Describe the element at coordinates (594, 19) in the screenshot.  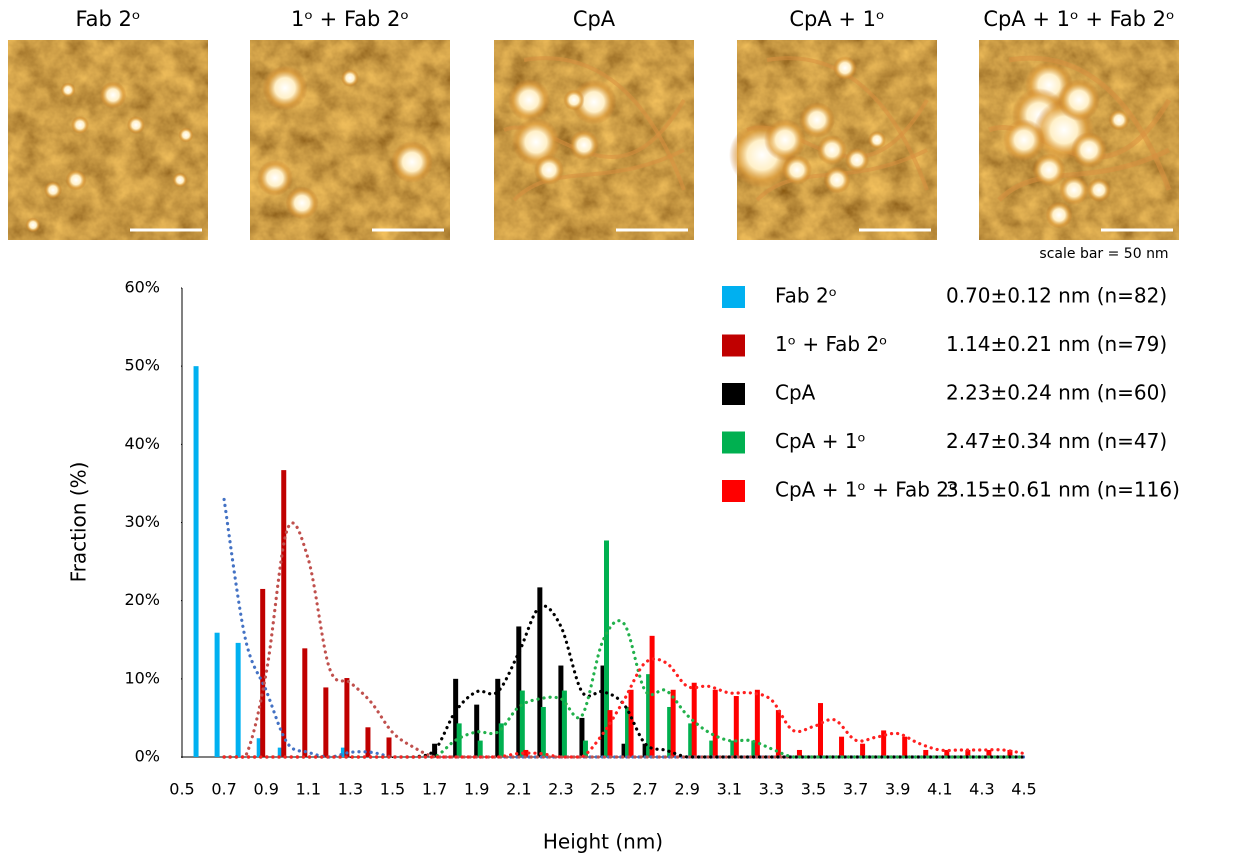
I see `image-title: CpA` at that location.